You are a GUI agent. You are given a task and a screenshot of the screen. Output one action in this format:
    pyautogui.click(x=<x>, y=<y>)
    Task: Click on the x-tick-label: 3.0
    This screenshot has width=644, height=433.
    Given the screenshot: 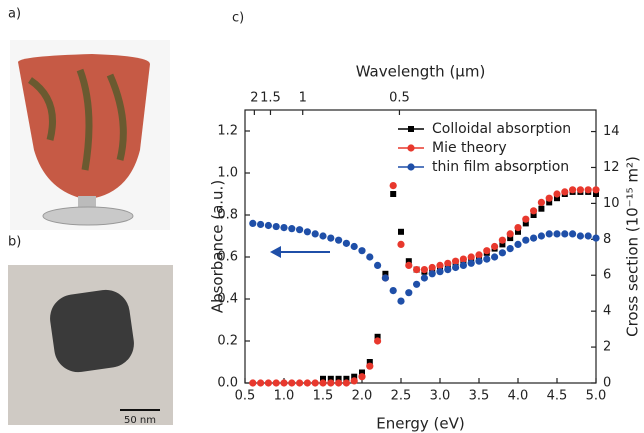 What is the action you would take?
    pyautogui.click(x=440, y=396)
    